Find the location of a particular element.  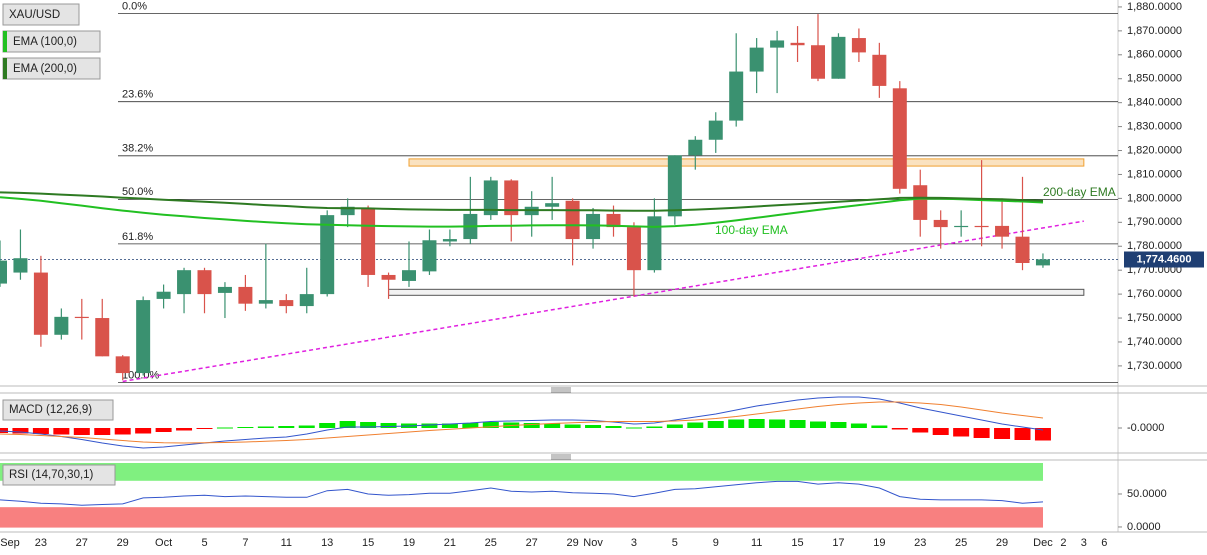

y-tick-label: 1,760.0000 is located at coordinates (1154, 294).